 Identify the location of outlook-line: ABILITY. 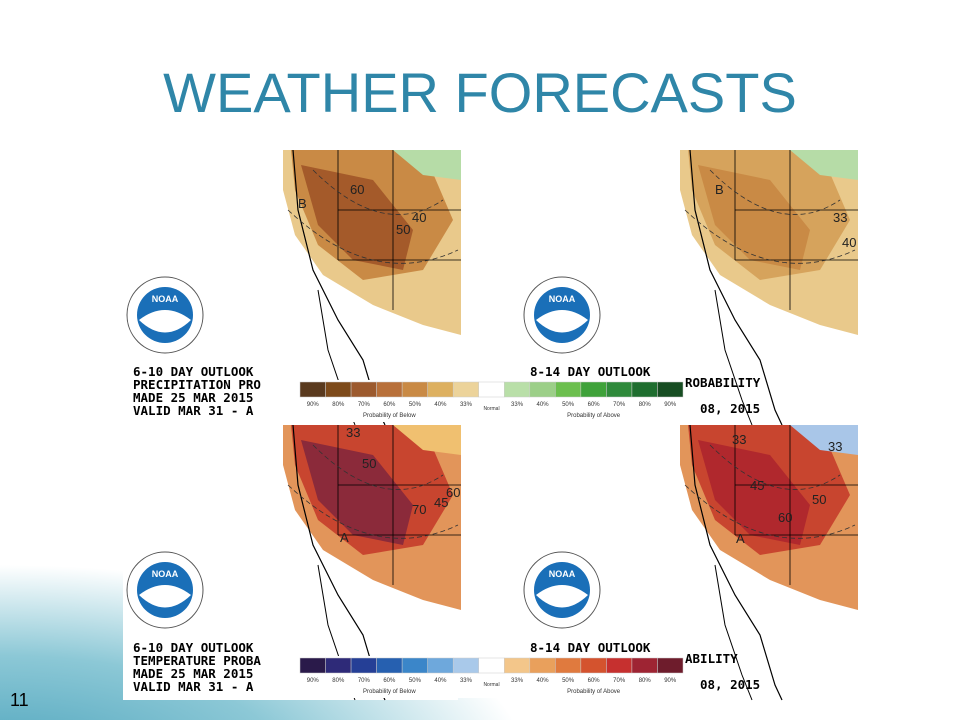
(711, 658).